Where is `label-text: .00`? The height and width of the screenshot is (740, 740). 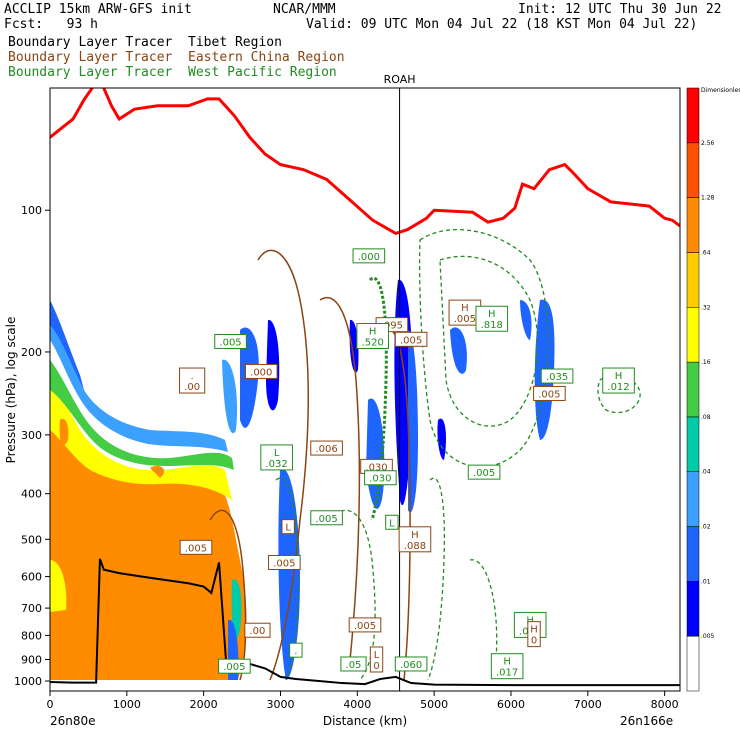
label-text: .00 is located at coordinates (192, 387).